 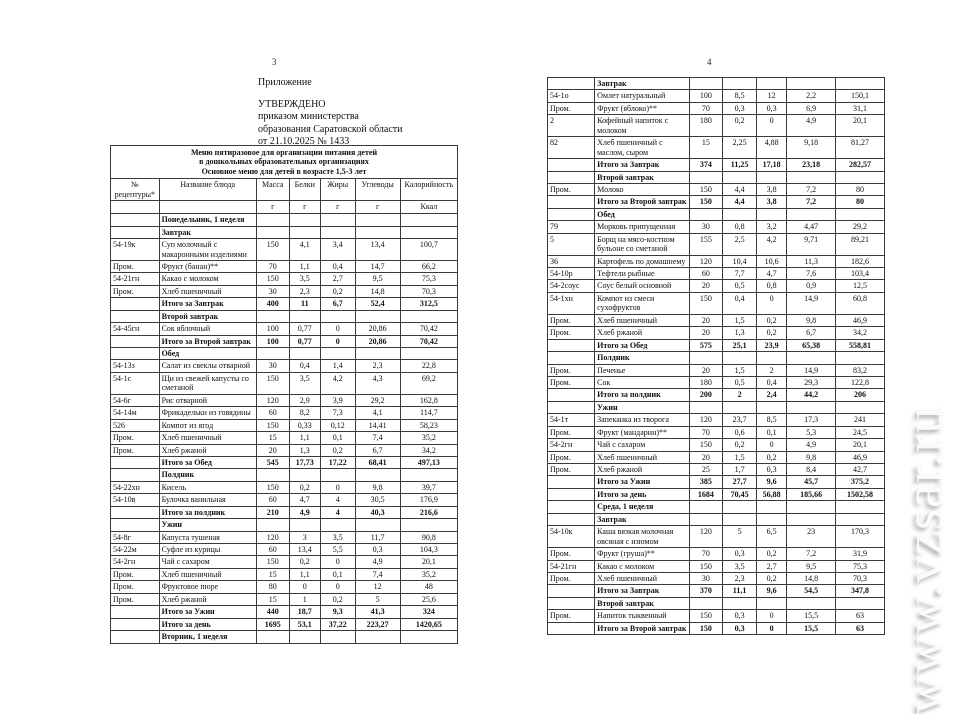 I want to click on cell-mass: 60, so click(x=272, y=549).